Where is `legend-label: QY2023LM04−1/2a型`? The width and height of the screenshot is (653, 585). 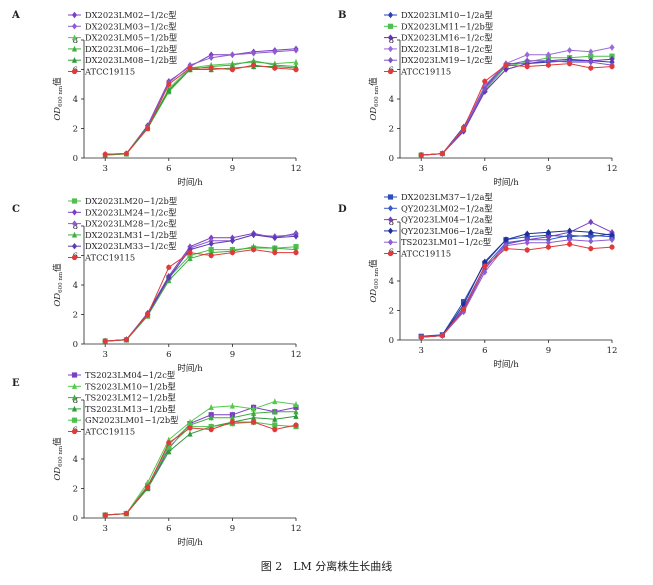
legend-label: QY2023LM04−1/2a型 is located at coordinates (447, 220).